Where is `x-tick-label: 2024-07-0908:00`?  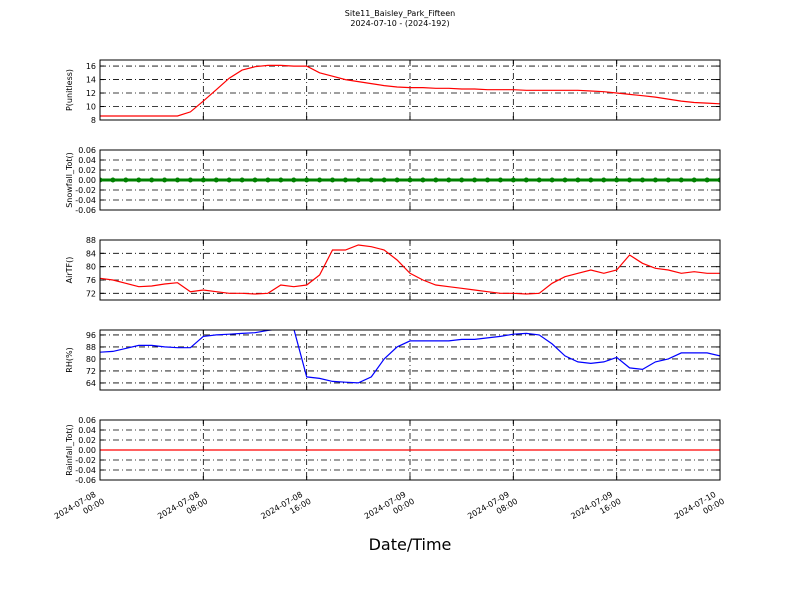 x-tick-label: 2024-07-0908:00 is located at coordinates (492, 509).